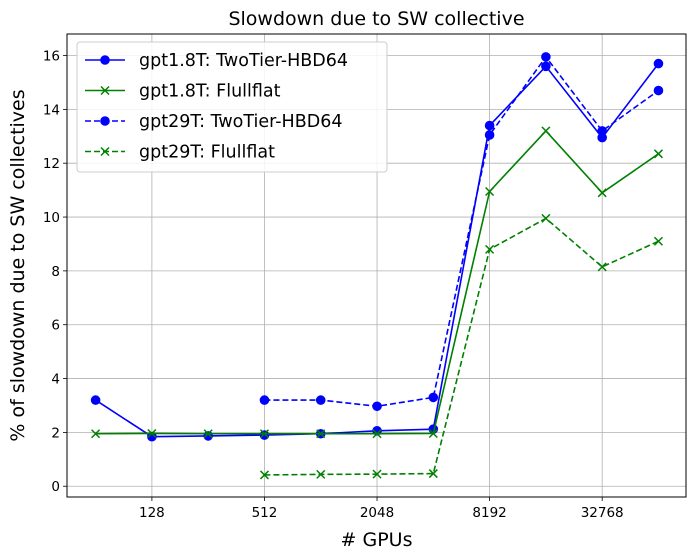 The image size is (696, 559). What do you see at coordinates (51, 110) in the screenshot?
I see `y-tick-label: 14` at bounding box center [51, 110].